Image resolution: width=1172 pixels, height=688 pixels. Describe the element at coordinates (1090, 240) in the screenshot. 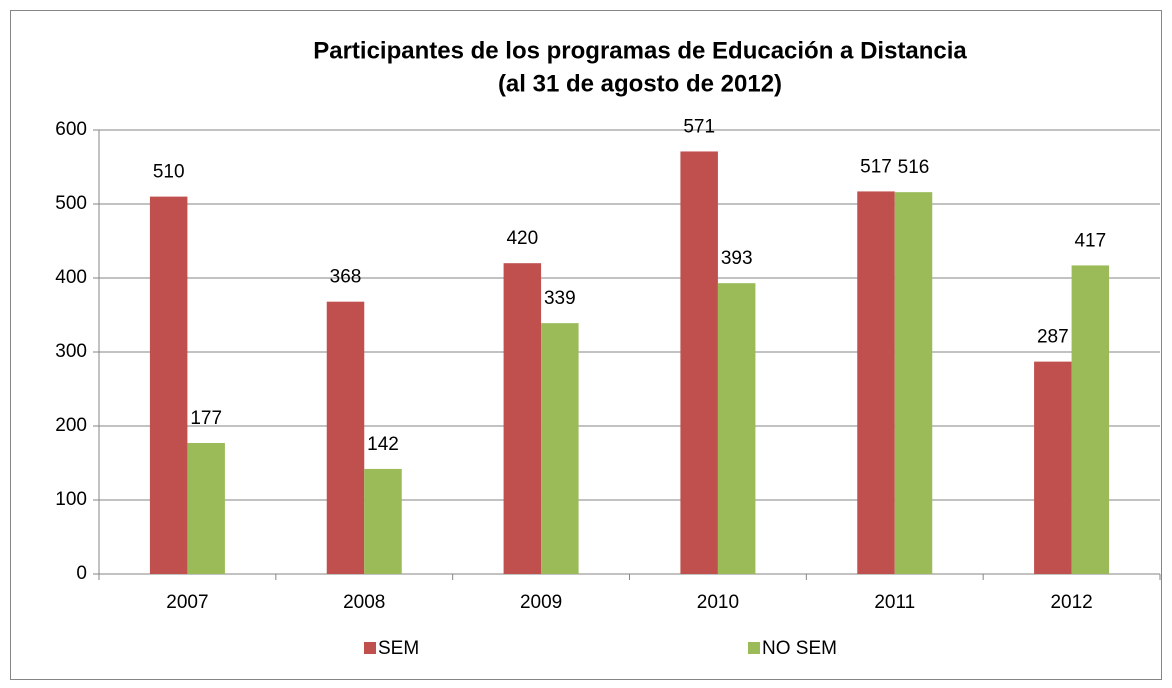

I see `data-label: 417` at that location.